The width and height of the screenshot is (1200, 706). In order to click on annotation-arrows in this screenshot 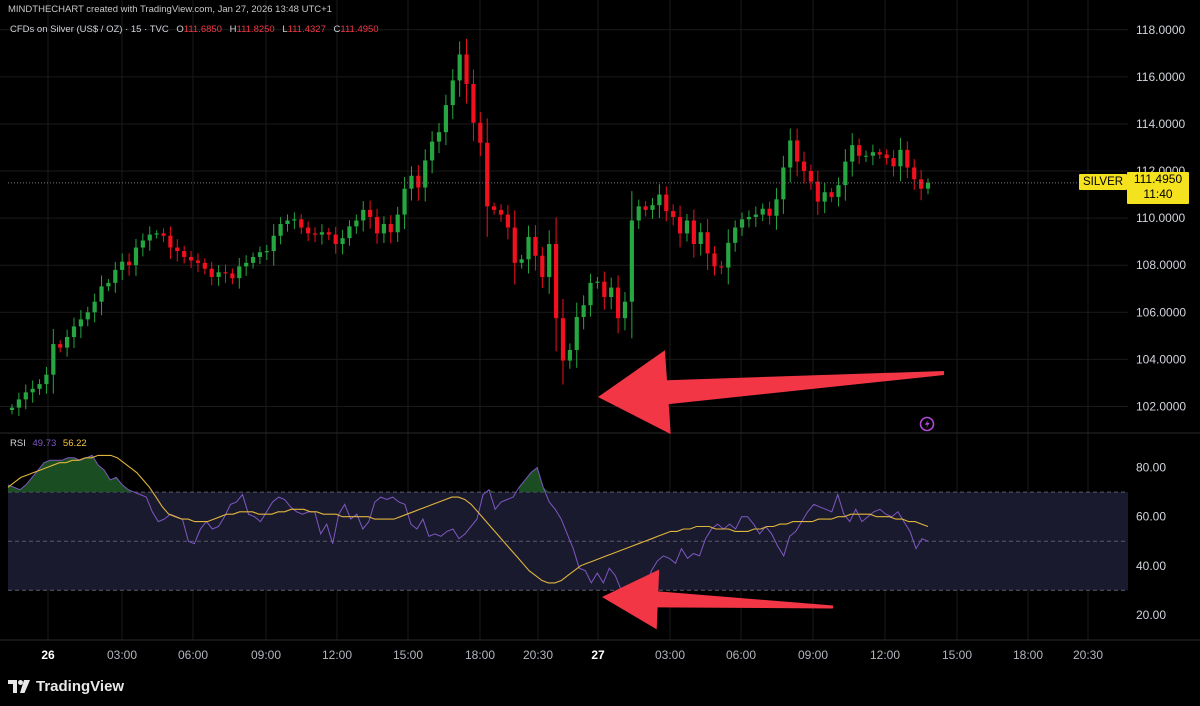, I will do `click(771, 490)`.